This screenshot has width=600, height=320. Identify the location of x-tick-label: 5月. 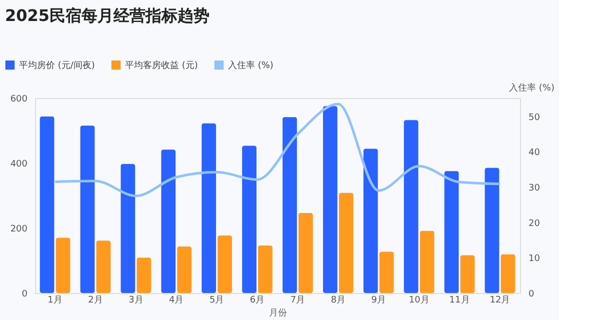
(216, 301).